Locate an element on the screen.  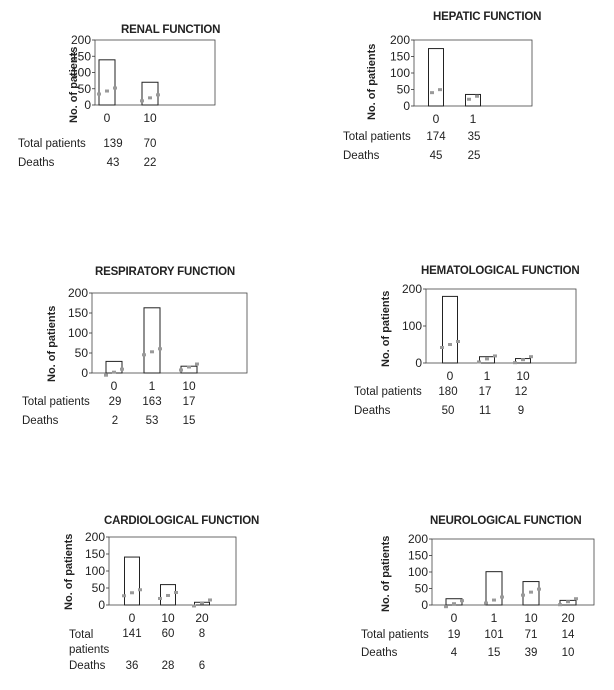
table-cell: 70 is located at coordinates (150, 144).